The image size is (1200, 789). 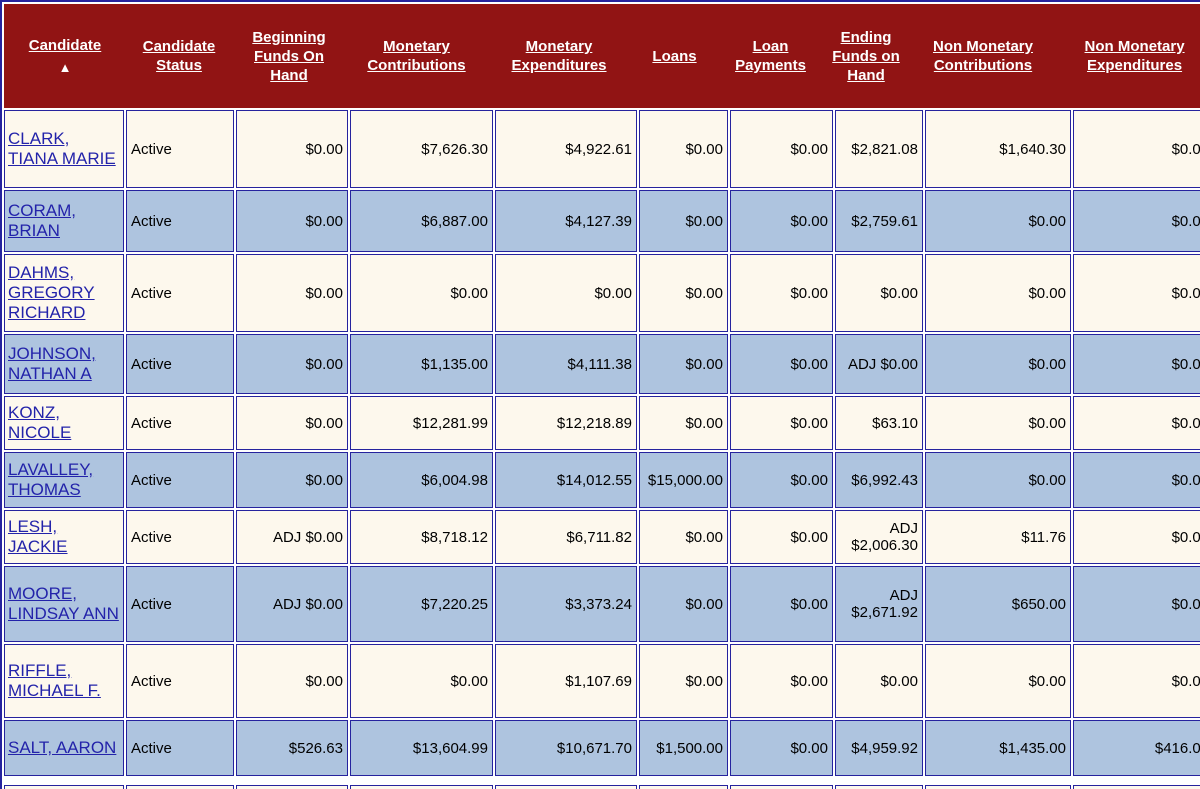 What do you see at coordinates (674, 56) in the screenshot?
I see `column-header-loans: Loans` at bounding box center [674, 56].